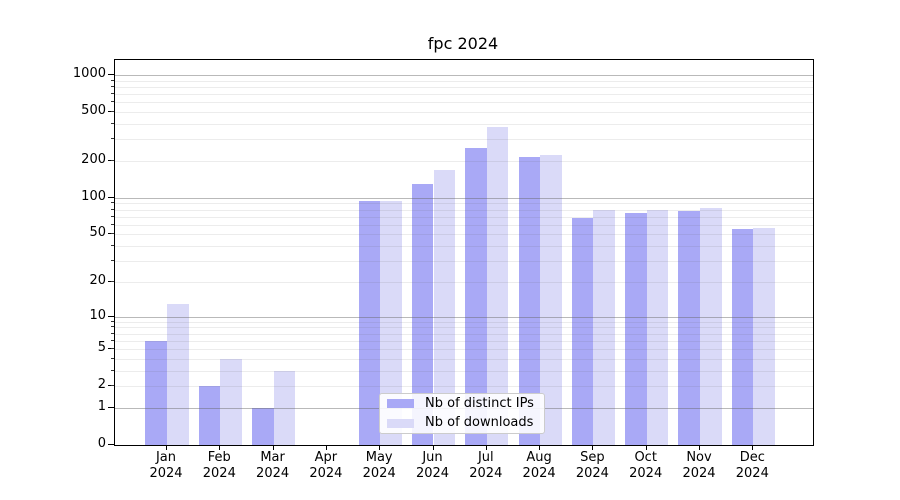 The image size is (900, 500). I want to click on x-tick-month: Aug, so click(539, 457).